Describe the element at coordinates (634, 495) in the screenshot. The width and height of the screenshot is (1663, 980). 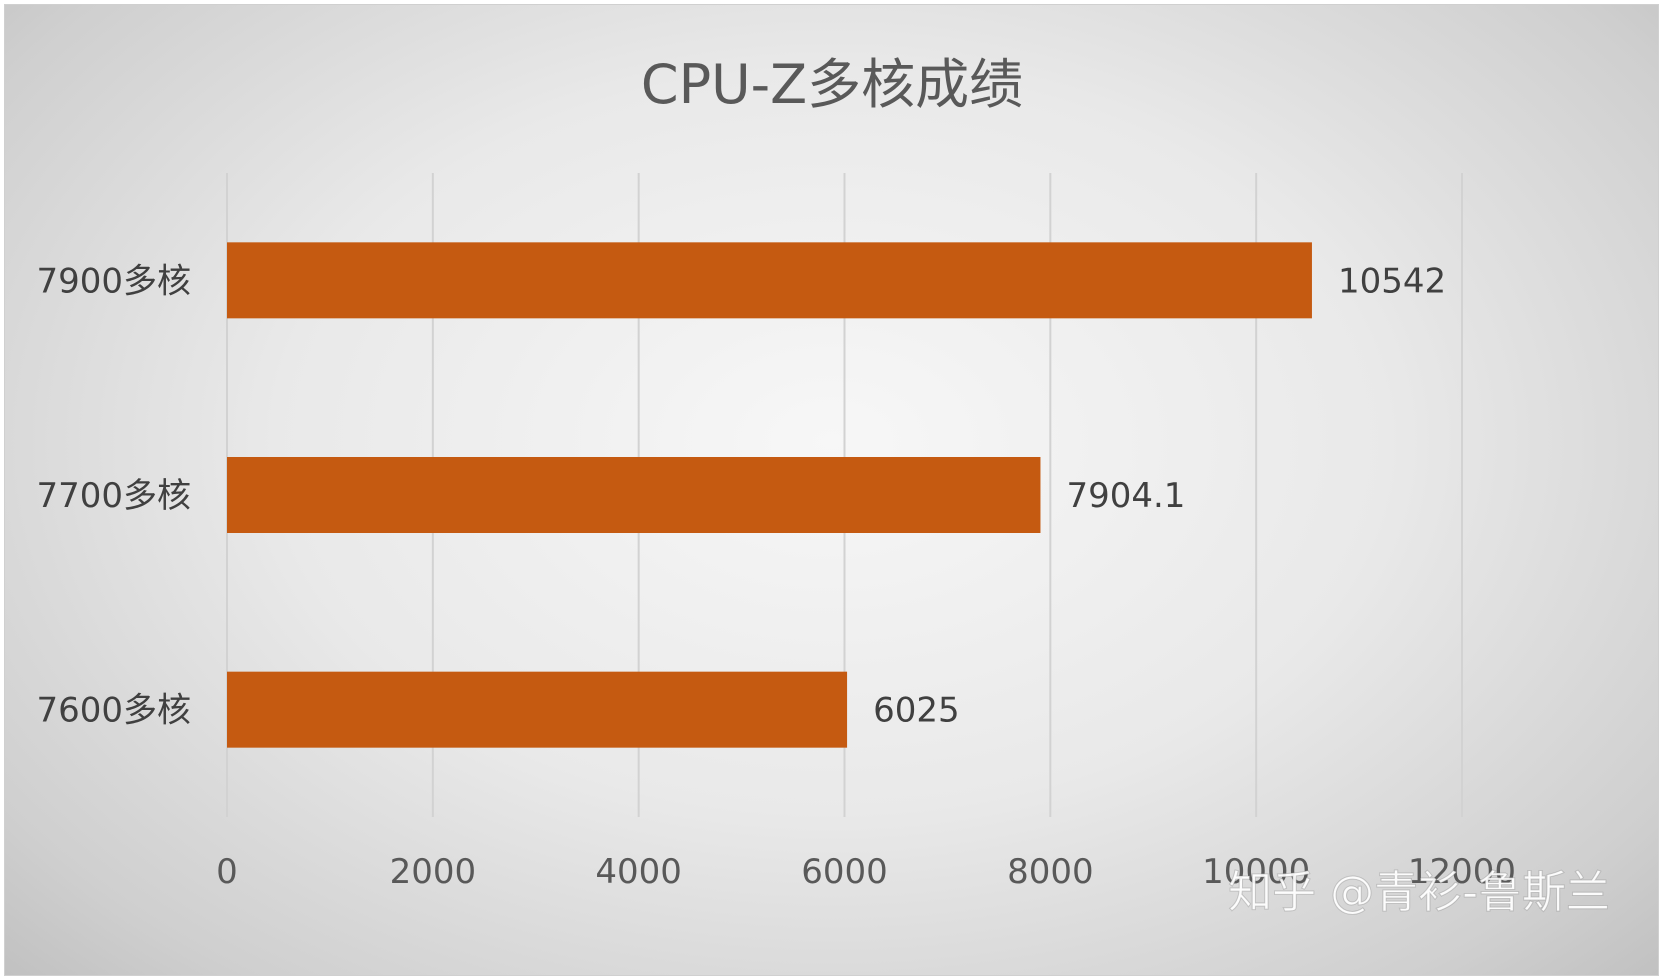
I see `bar-7700多核` at that location.